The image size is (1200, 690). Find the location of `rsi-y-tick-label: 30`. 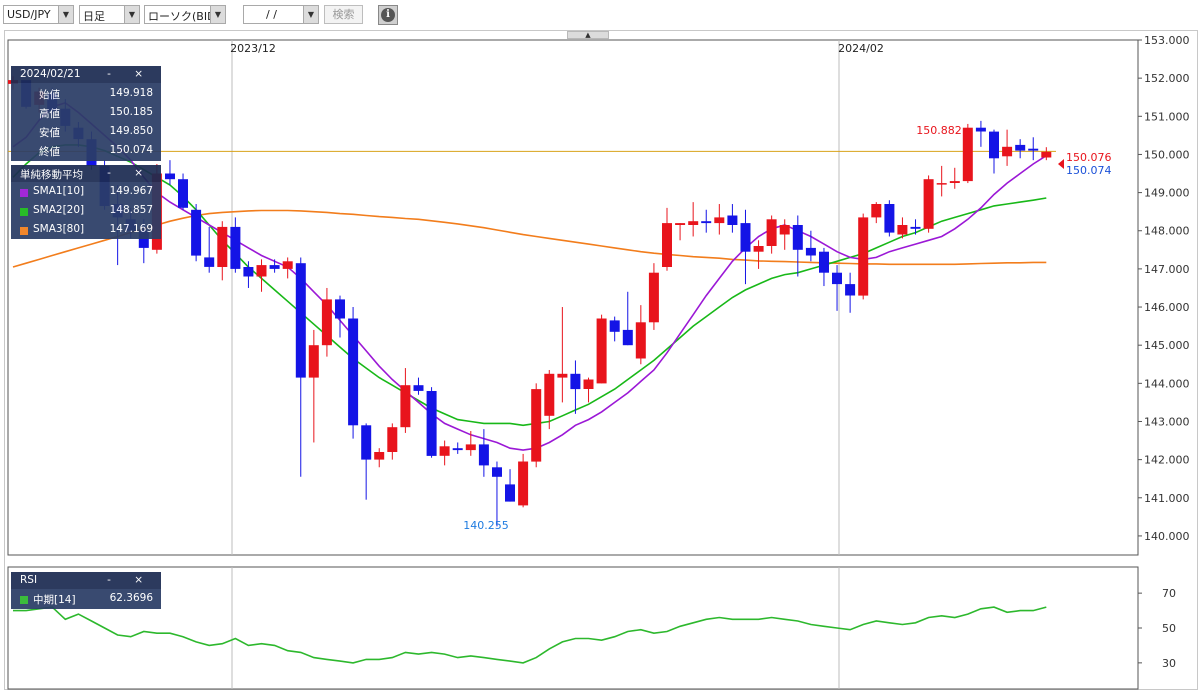

rsi-y-tick-label: 30 is located at coordinates (1169, 663).